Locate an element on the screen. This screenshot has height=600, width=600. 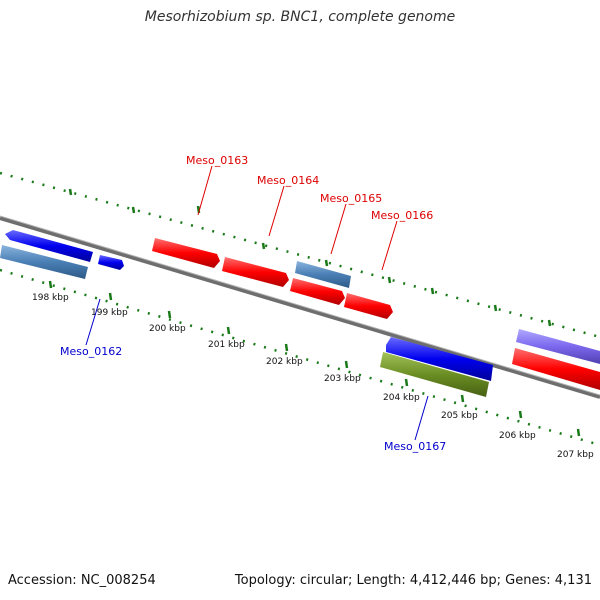
gene-label-meso-0167: Meso_0167 is located at coordinates (415, 446).